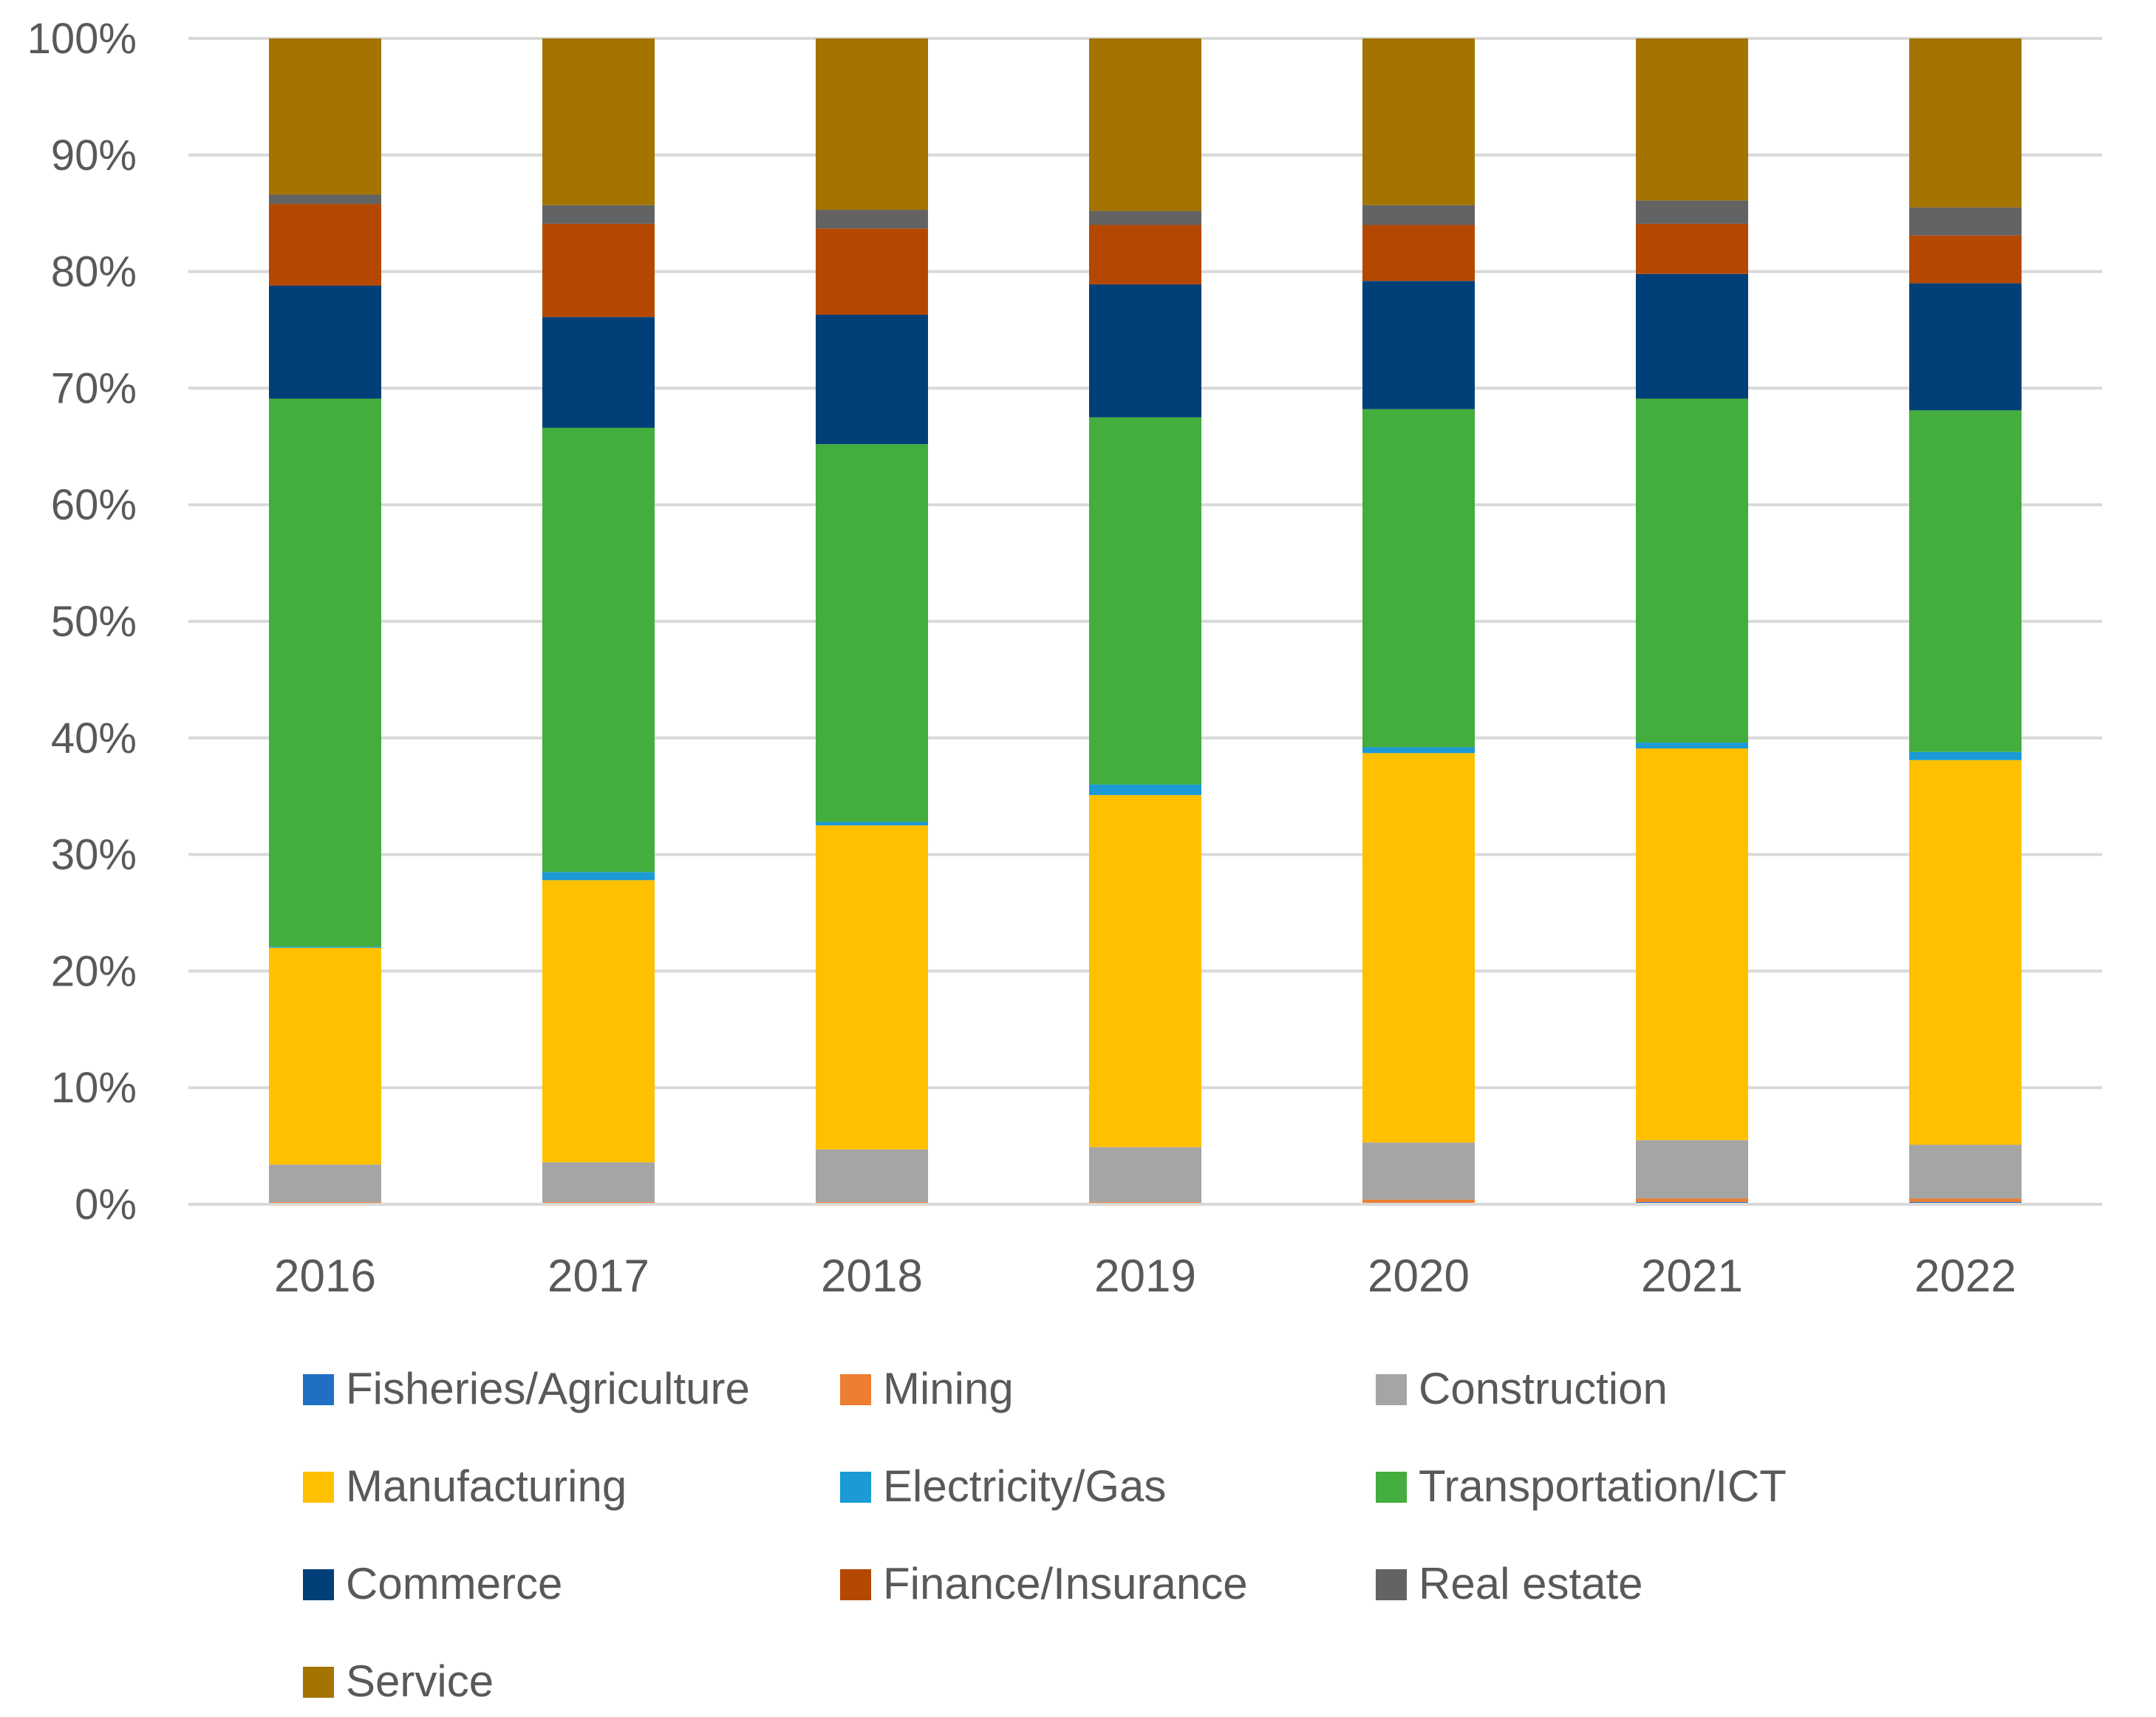 This screenshot has height=1717, width=2156. What do you see at coordinates (872, 1175) in the screenshot?
I see `bar-segment-construction-2018` at bounding box center [872, 1175].